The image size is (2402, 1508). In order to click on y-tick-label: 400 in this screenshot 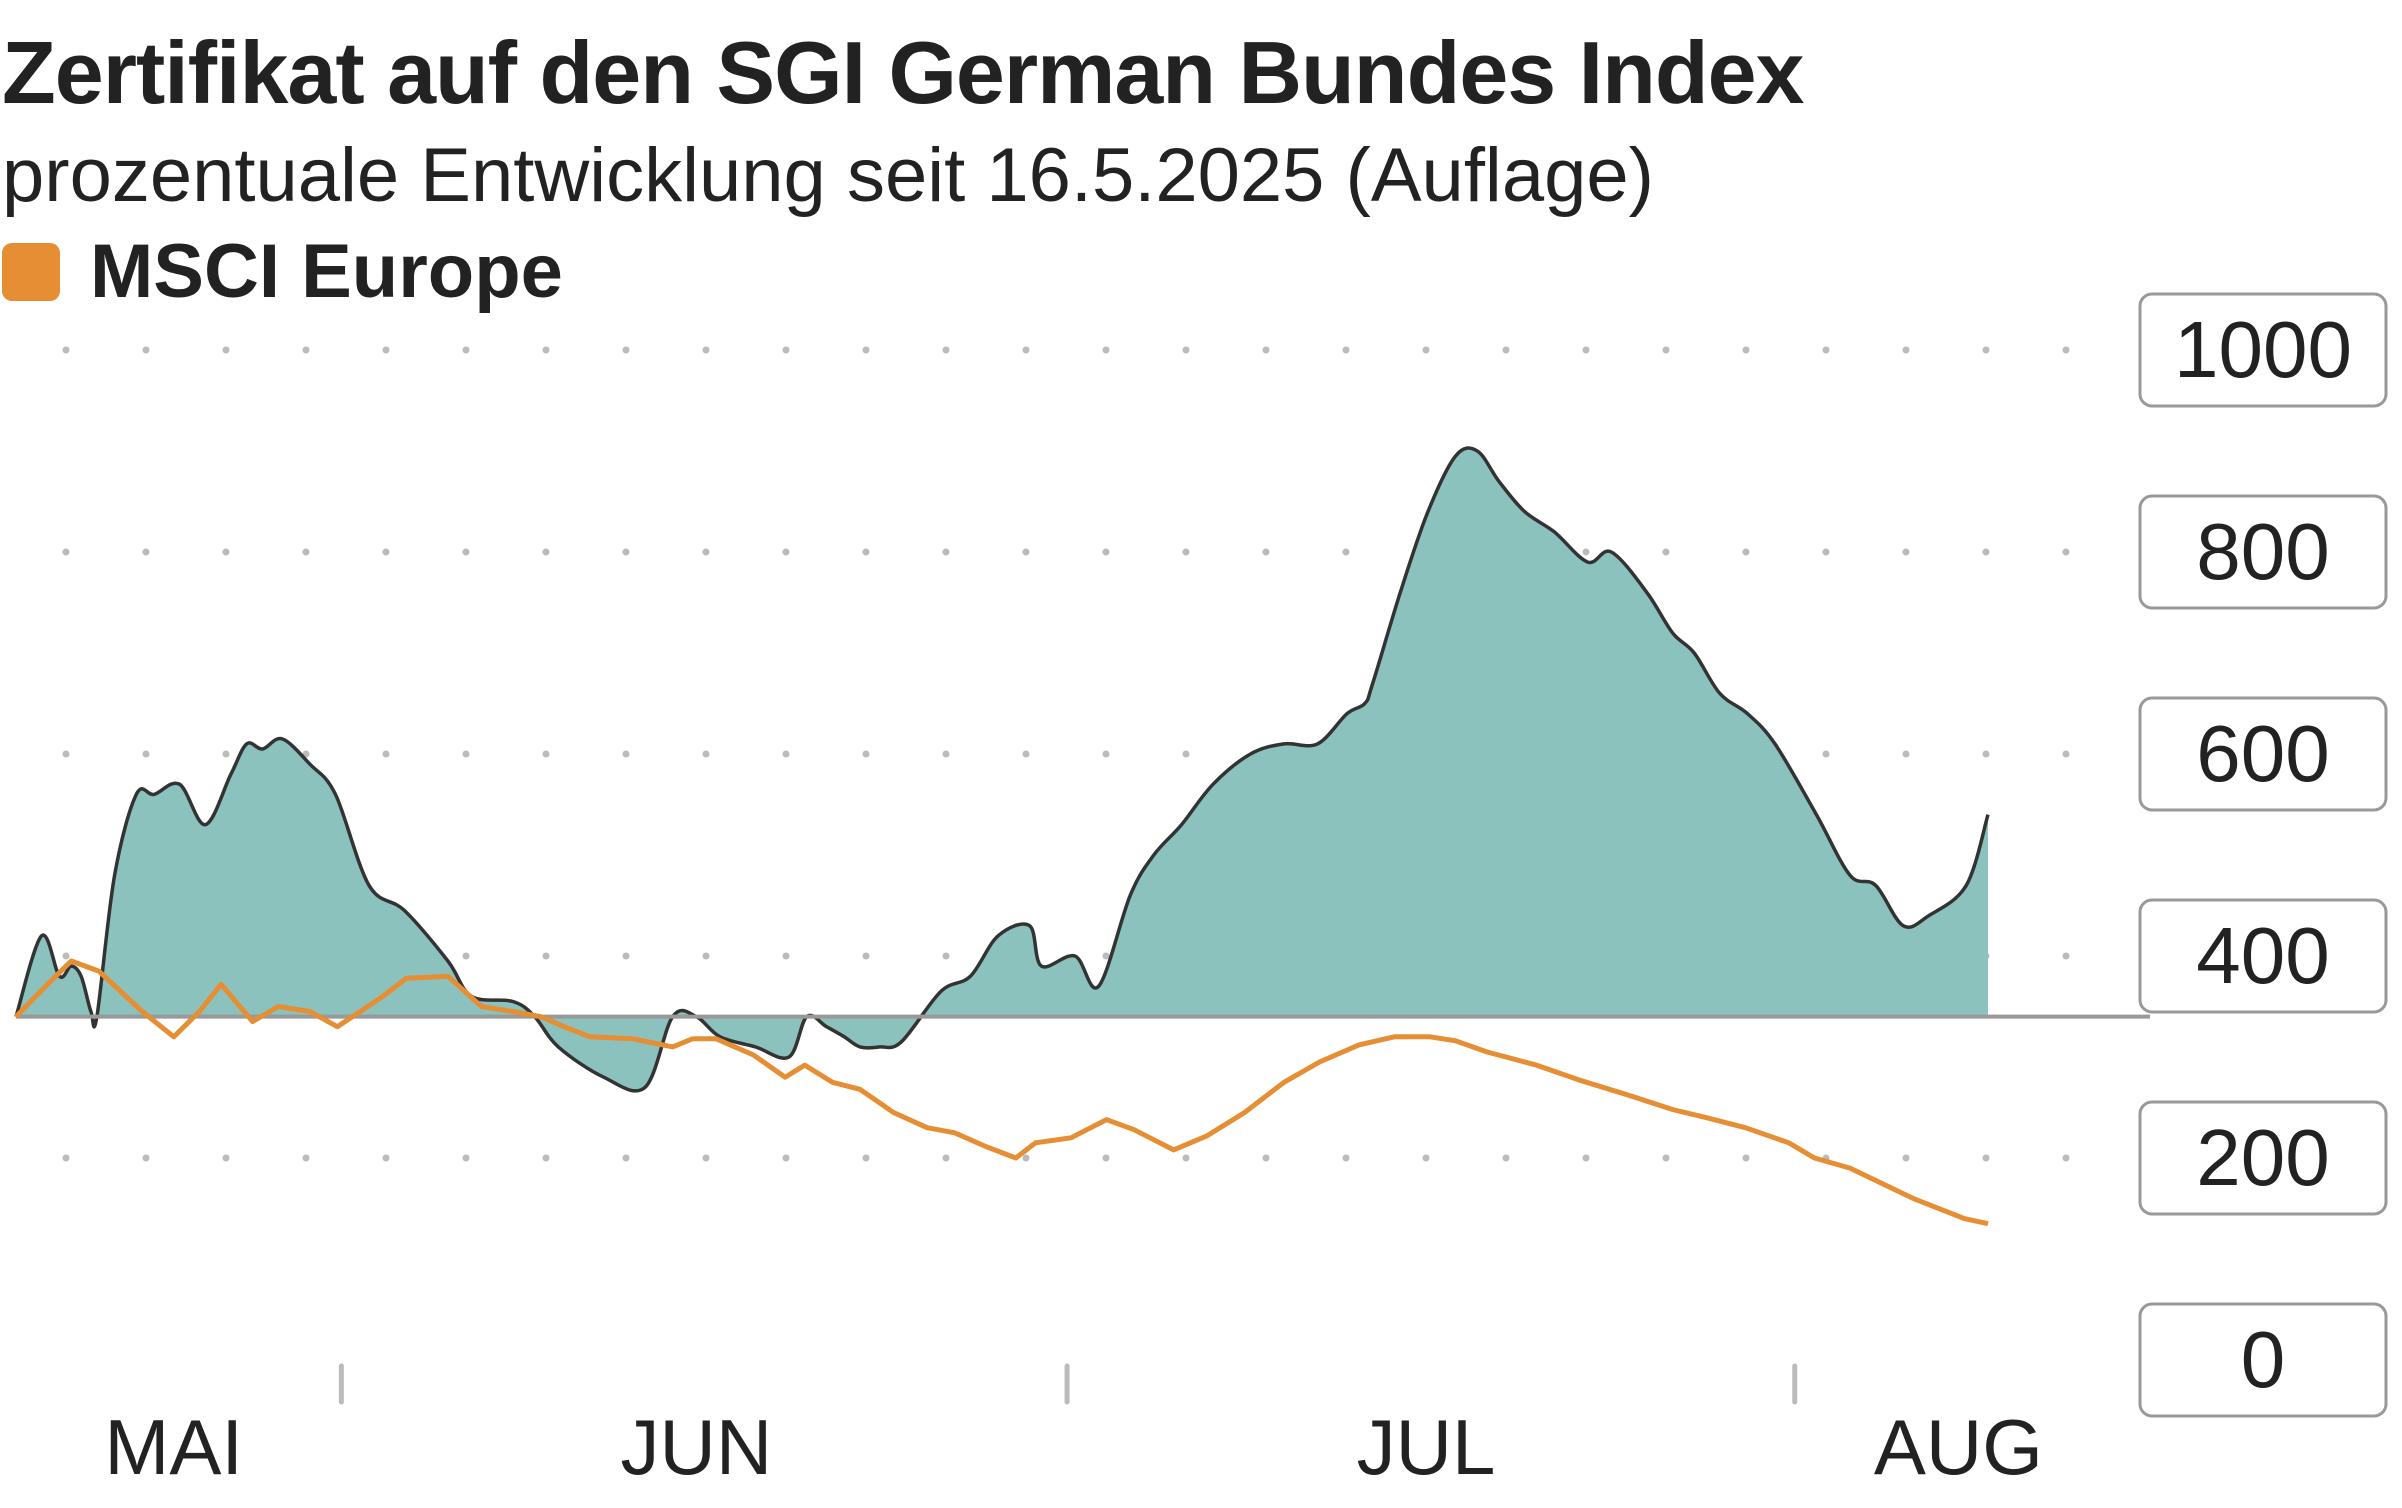, I will do `click(2262, 955)`.